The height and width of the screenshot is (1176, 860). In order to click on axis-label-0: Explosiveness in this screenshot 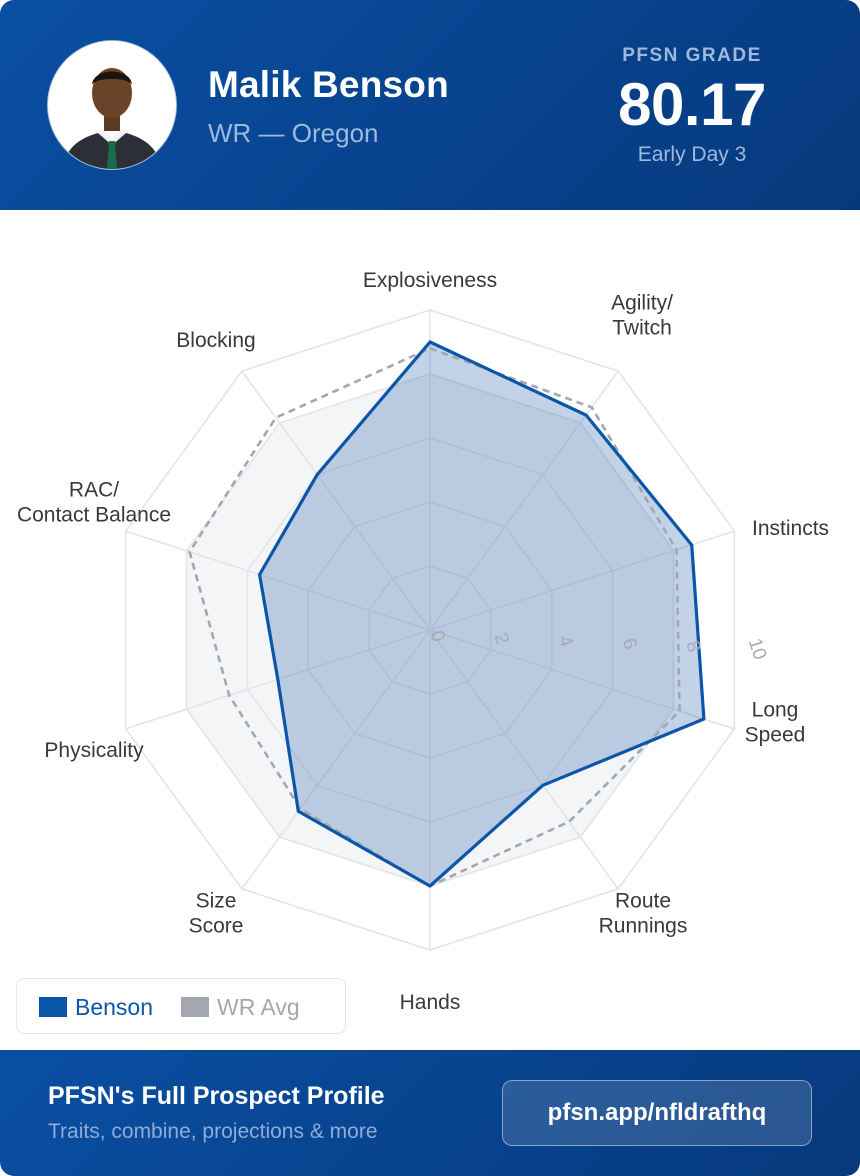, I will do `click(430, 280)`.